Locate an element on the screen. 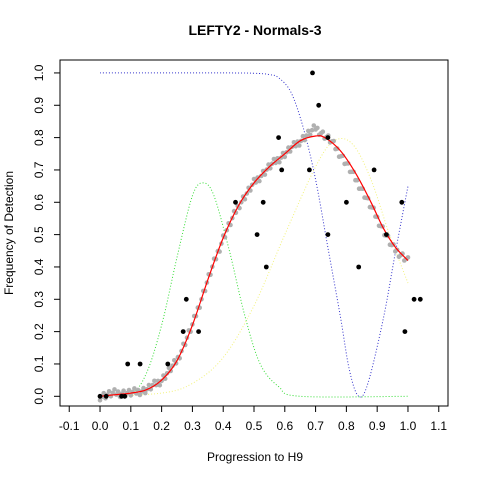 This screenshot has height=480, width=480. x-tick-label: 0.2 is located at coordinates (161, 426).